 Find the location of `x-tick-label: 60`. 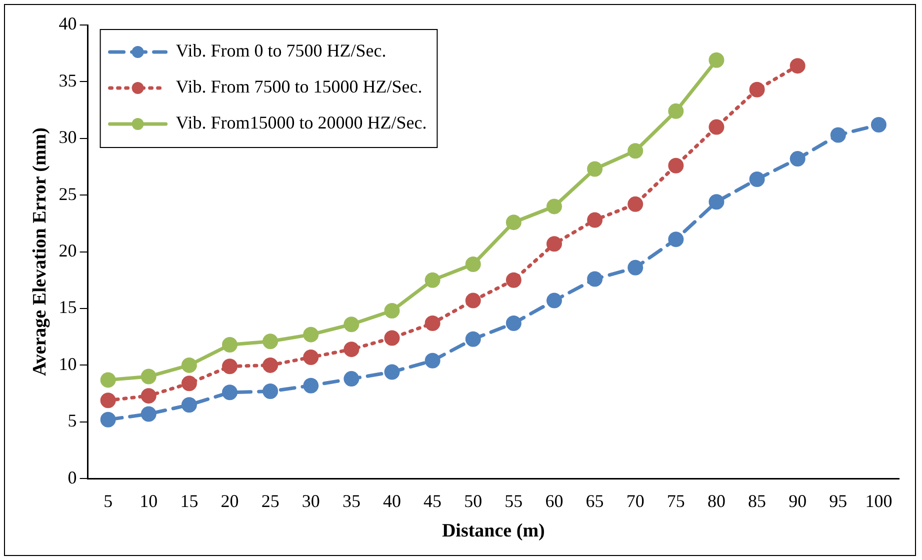

x-tick-label: 60 is located at coordinates (554, 501).